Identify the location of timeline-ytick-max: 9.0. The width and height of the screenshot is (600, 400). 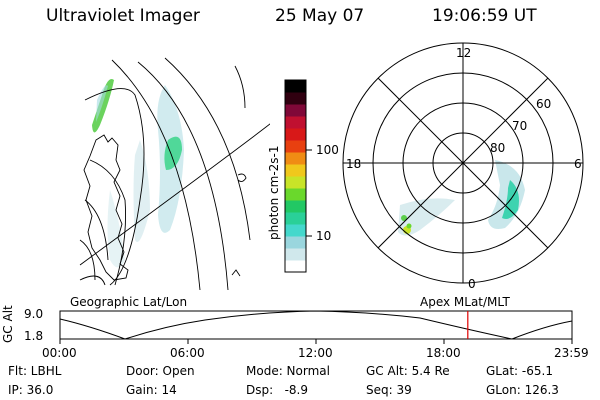
(34, 314).